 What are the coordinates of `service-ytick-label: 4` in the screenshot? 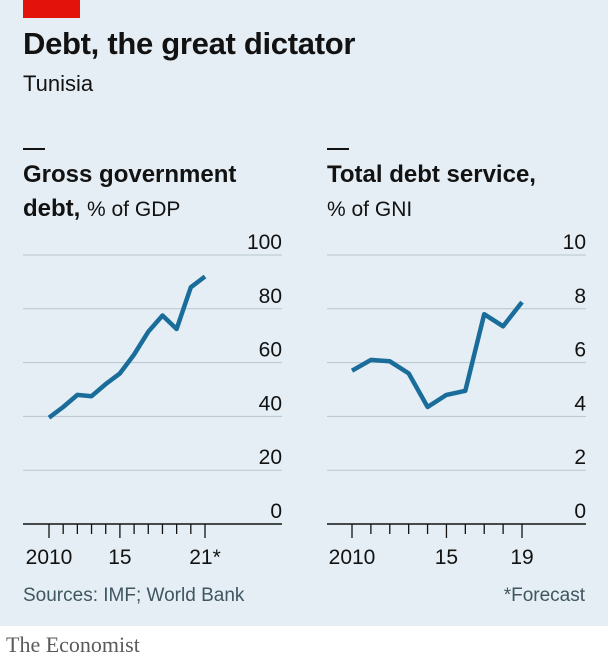 It's located at (580, 403).